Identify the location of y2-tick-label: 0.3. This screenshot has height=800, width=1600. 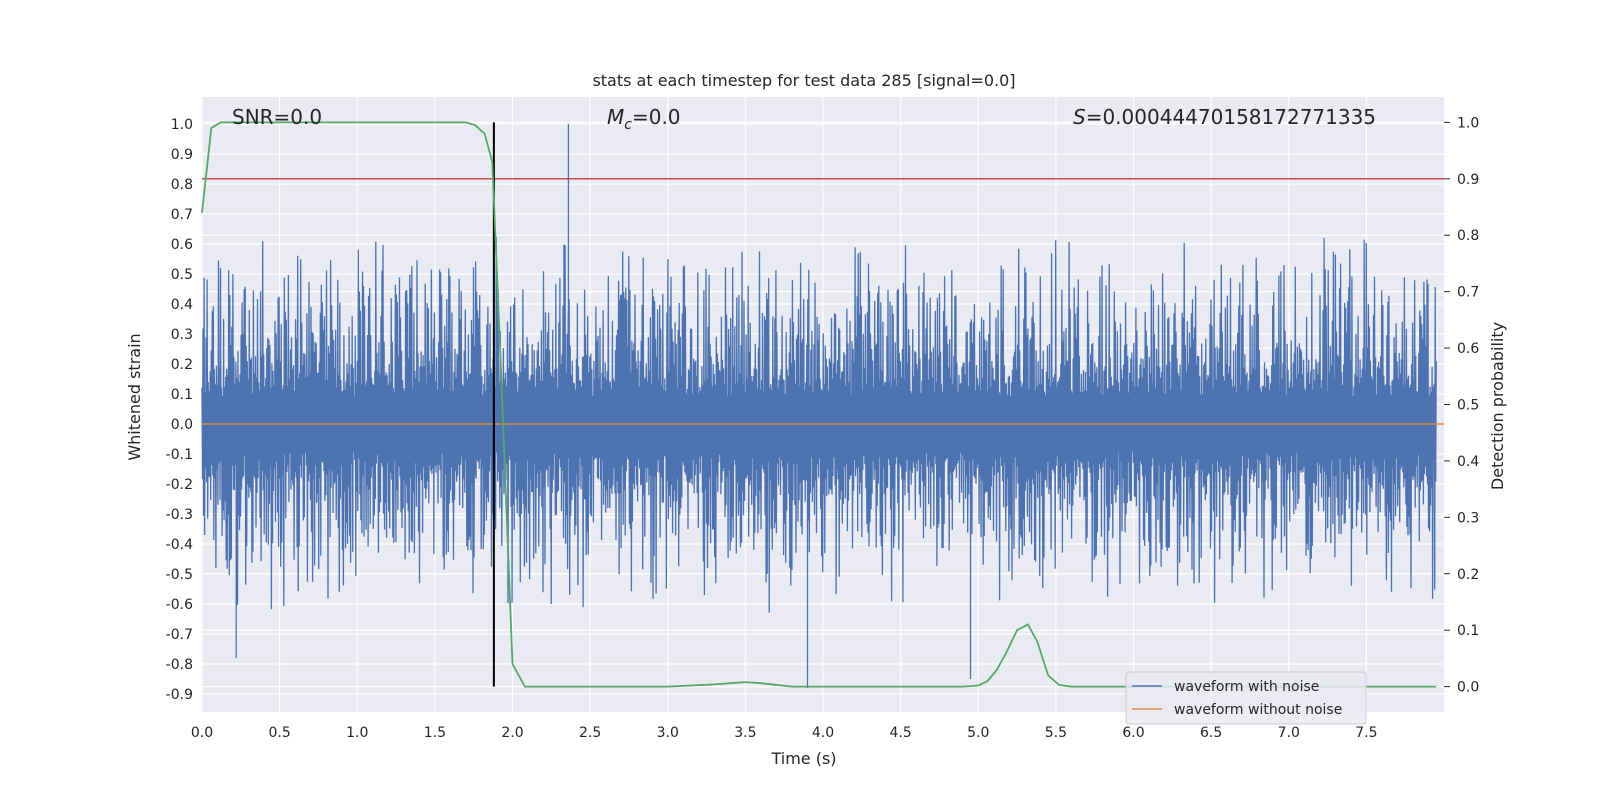
(1468, 518).